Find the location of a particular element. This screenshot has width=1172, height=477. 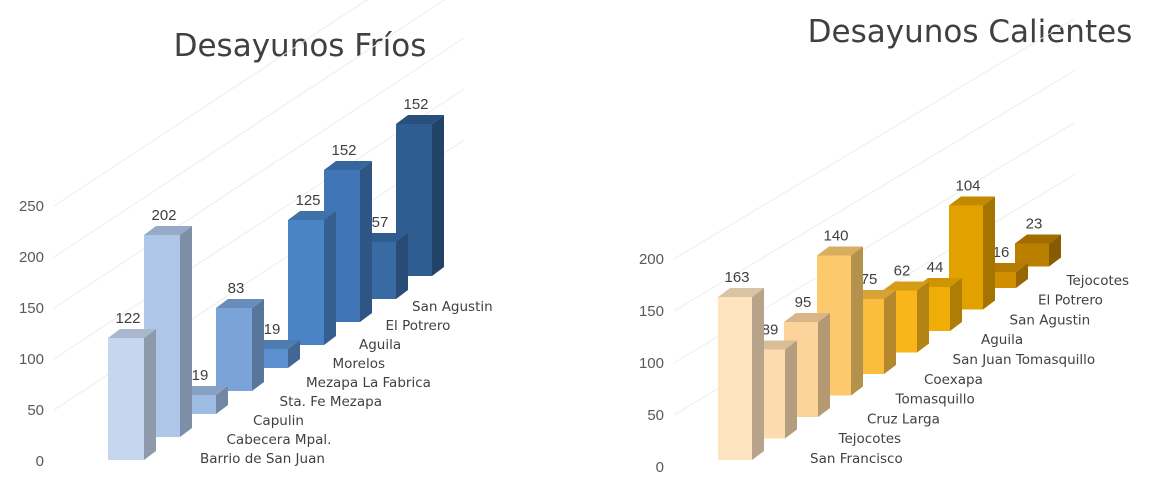

data-label: 83 is located at coordinates (236, 288).